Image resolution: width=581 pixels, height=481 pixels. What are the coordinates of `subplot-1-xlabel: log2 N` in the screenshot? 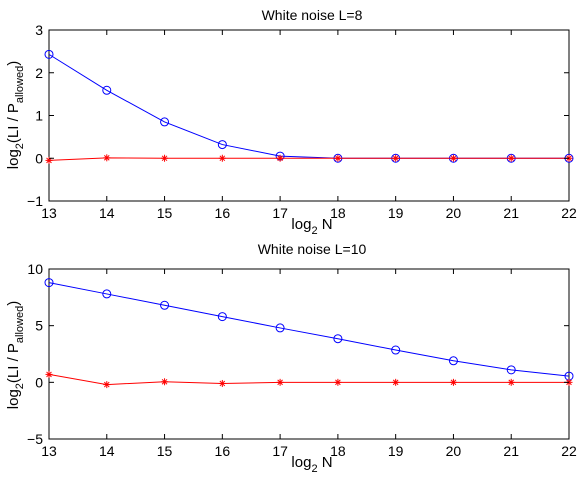 It's located at (311, 226).